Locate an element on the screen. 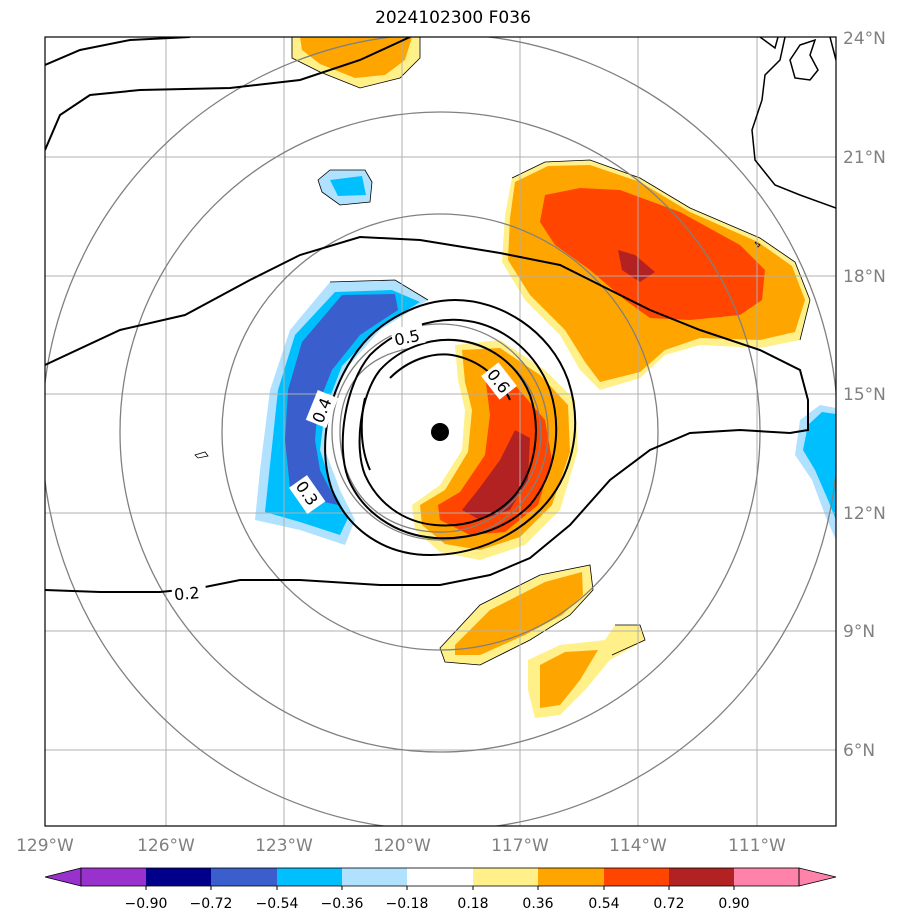  contour-label-02: 0.2 is located at coordinates (186, 593).